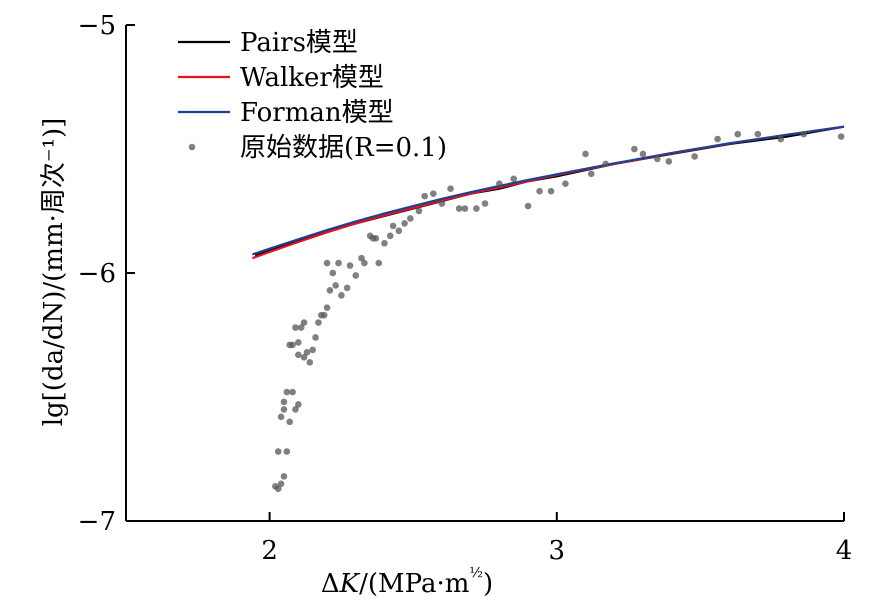  I want to click on x-axis-title: ΔK/(MPa·m½), so click(407, 582).